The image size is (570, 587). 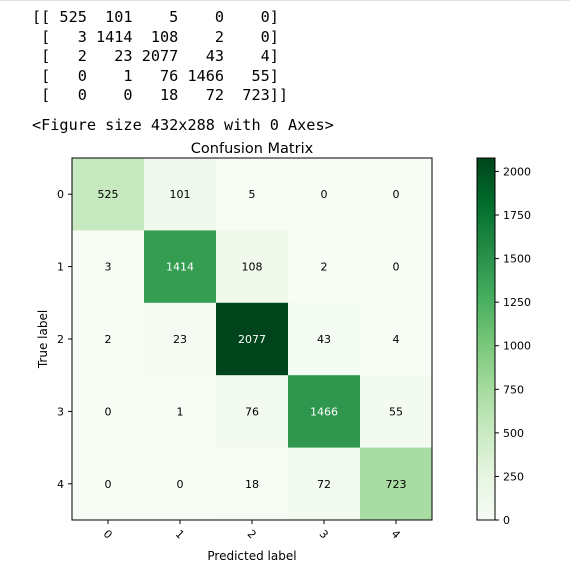 I want to click on cell-value-label: 55, so click(x=396, y=411).